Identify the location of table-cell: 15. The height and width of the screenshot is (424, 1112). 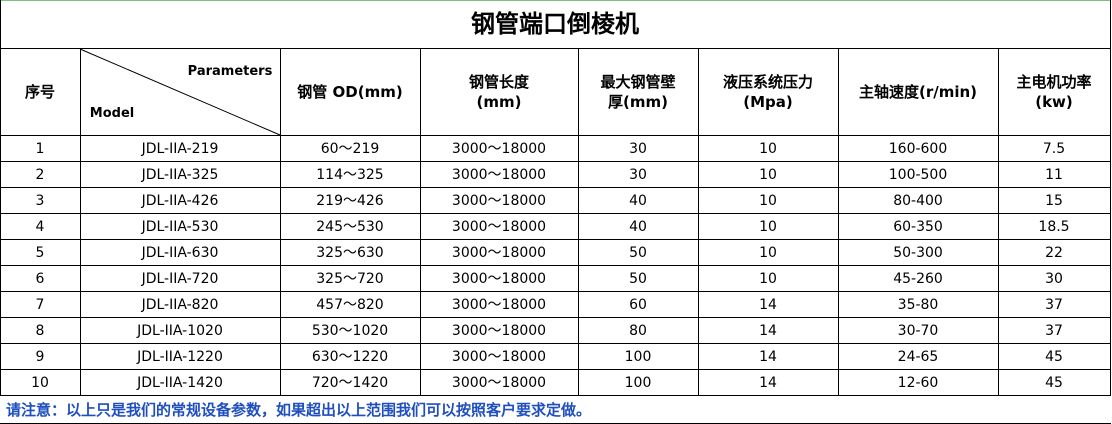
(1054, 201).